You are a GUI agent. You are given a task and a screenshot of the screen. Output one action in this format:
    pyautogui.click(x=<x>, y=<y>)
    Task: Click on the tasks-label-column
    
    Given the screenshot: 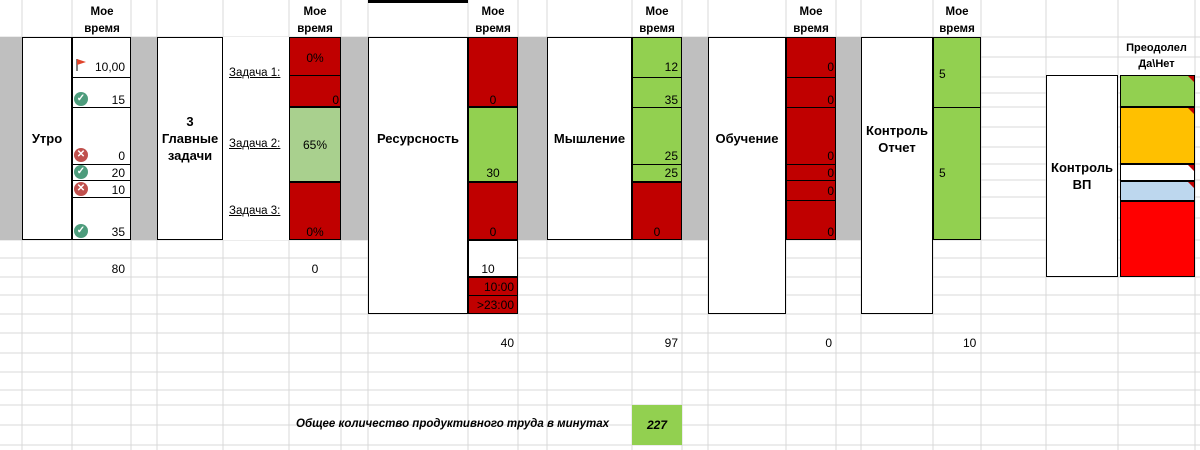 What is the action you would take?
    pyautogui.click(x=256, y=138)
    